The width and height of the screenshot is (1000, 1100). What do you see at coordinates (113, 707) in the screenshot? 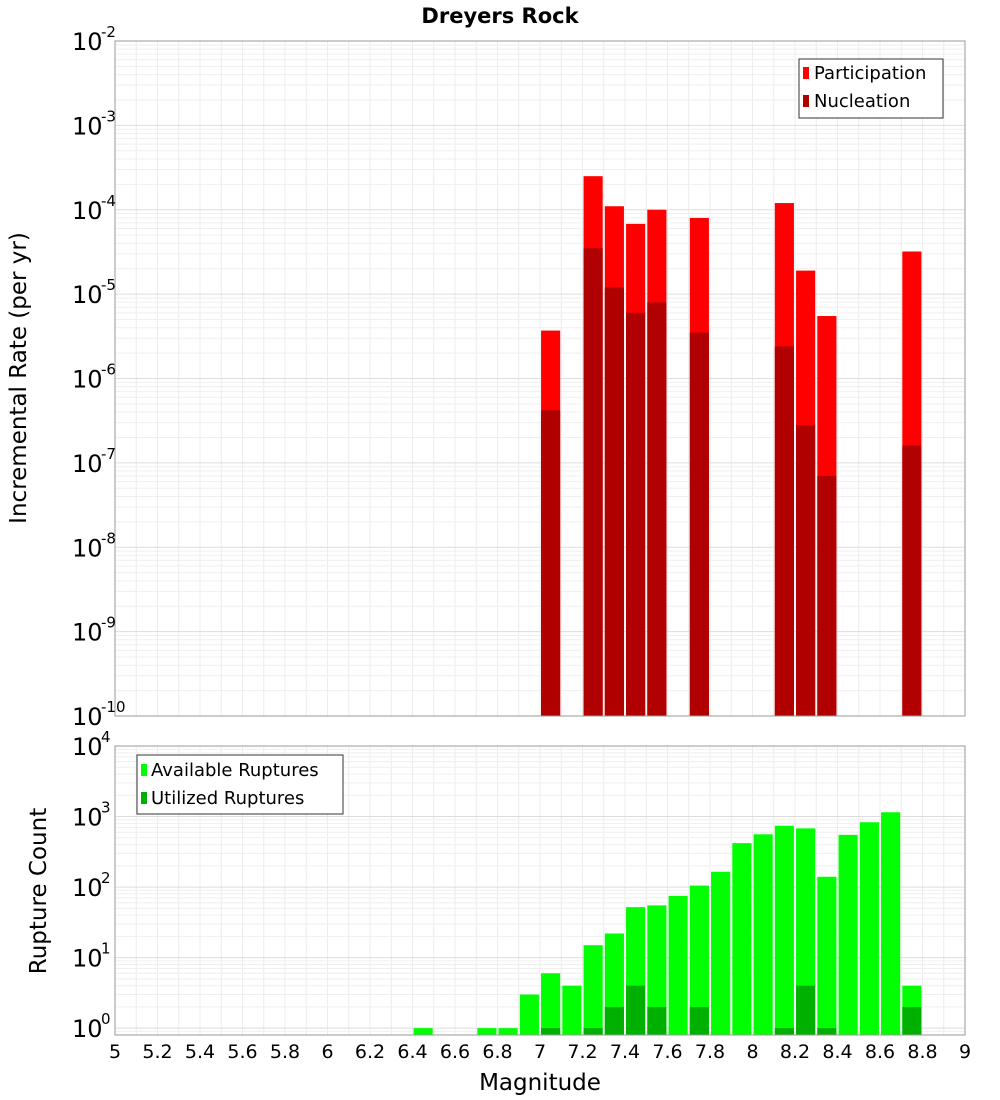
I see `y-tick-exponent: -10` at bounding box center [113, 707].